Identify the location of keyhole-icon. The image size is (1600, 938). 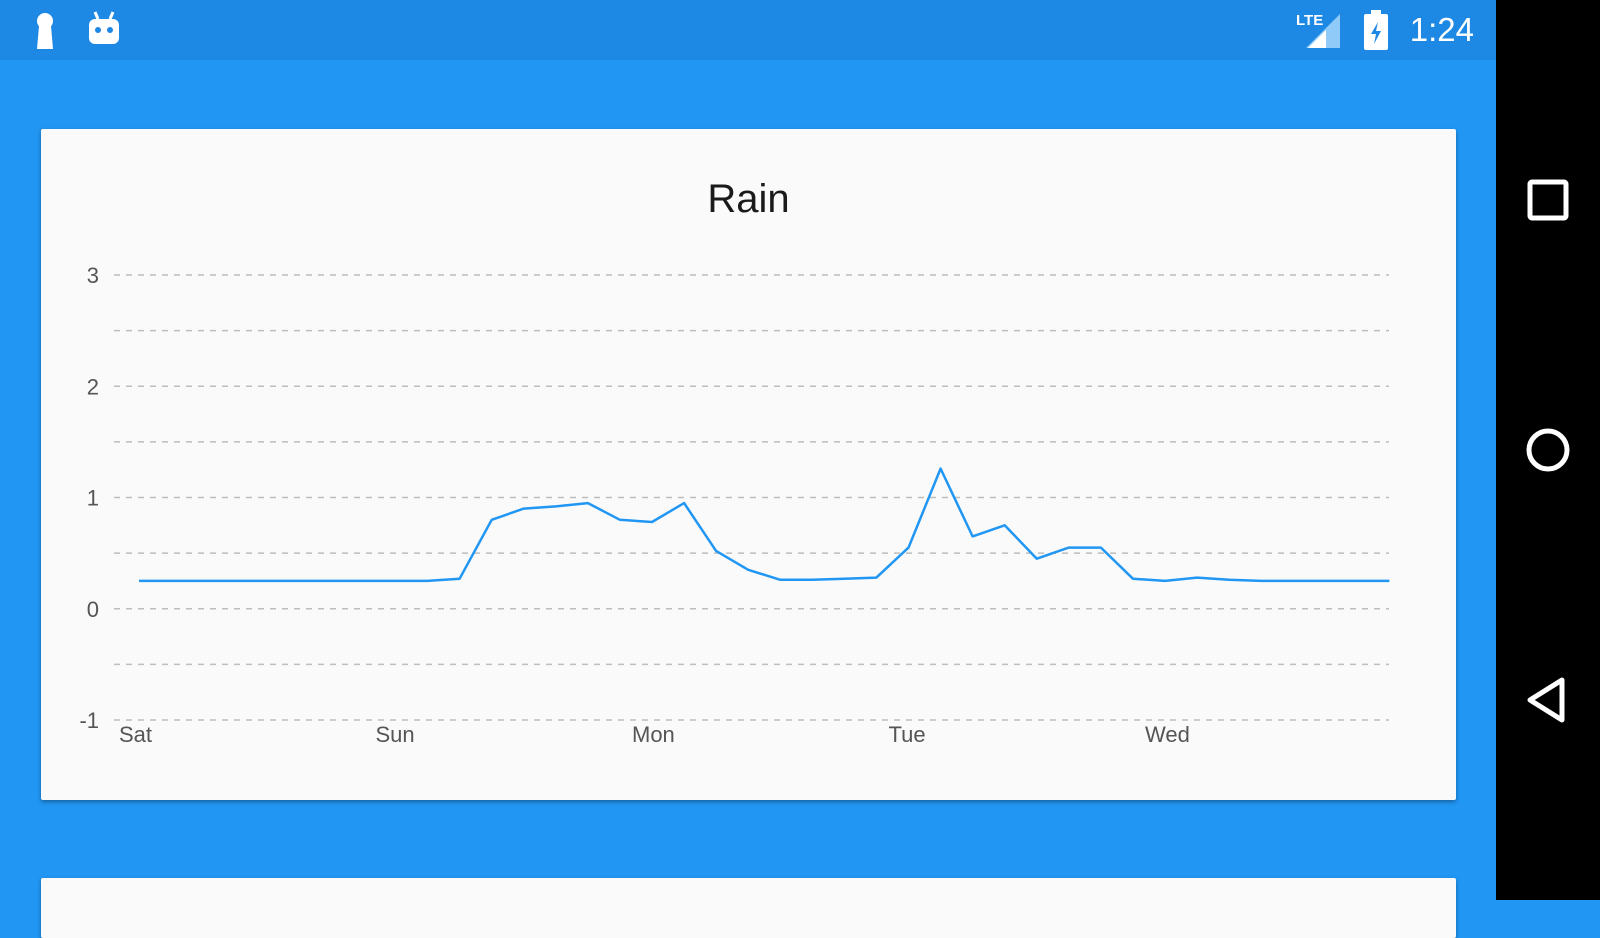
(45, 31).